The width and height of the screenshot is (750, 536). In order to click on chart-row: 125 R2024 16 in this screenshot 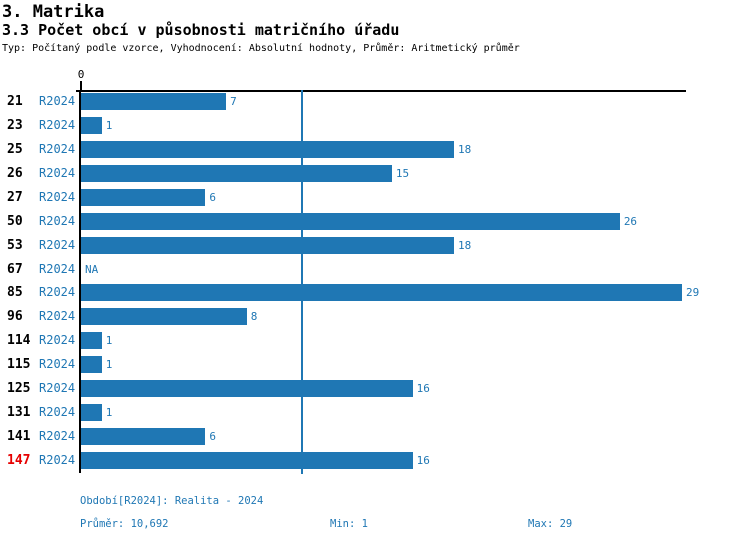, I will do `click(375, 389)`.